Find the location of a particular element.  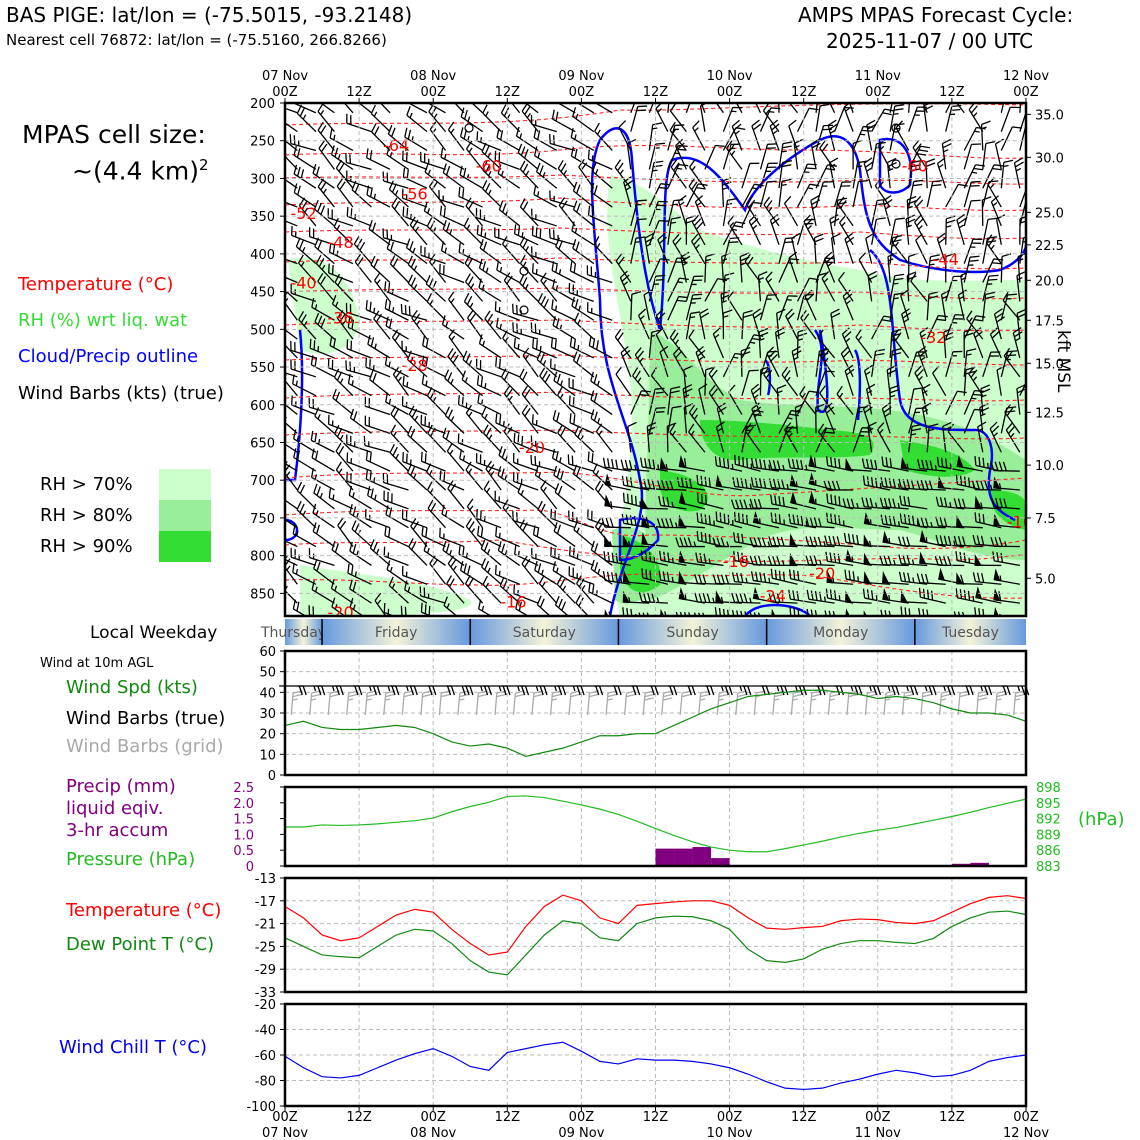

y-tick-label: 30 is located at coordinates (267, 714).